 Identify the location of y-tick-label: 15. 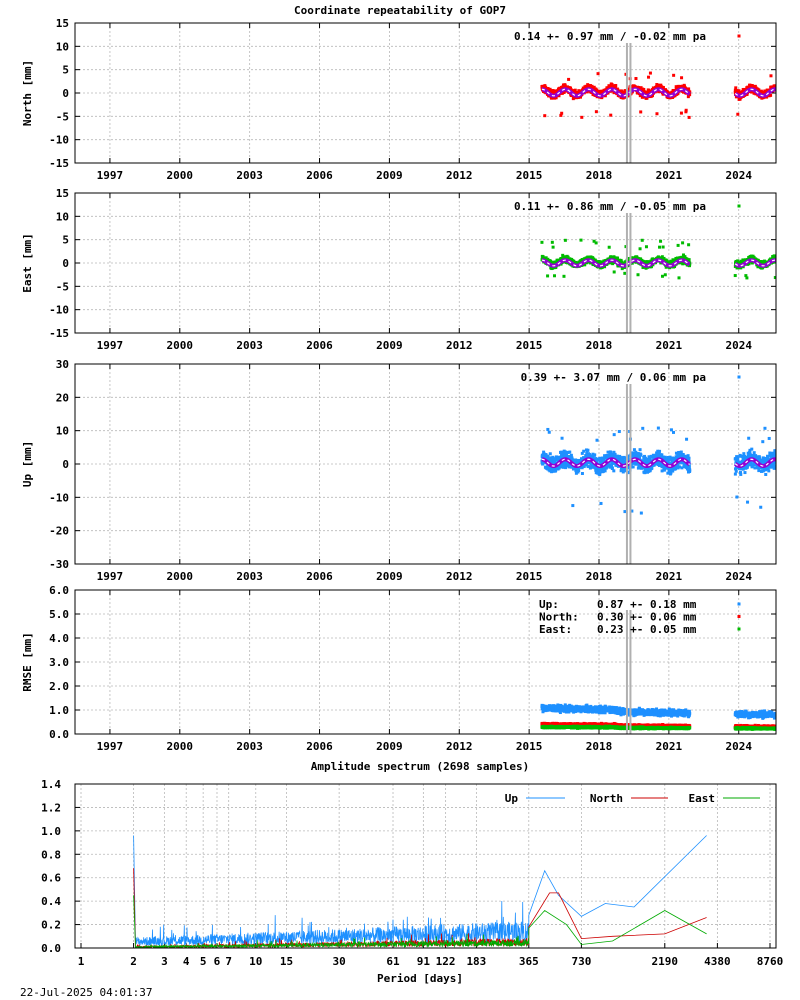
(62, 193).